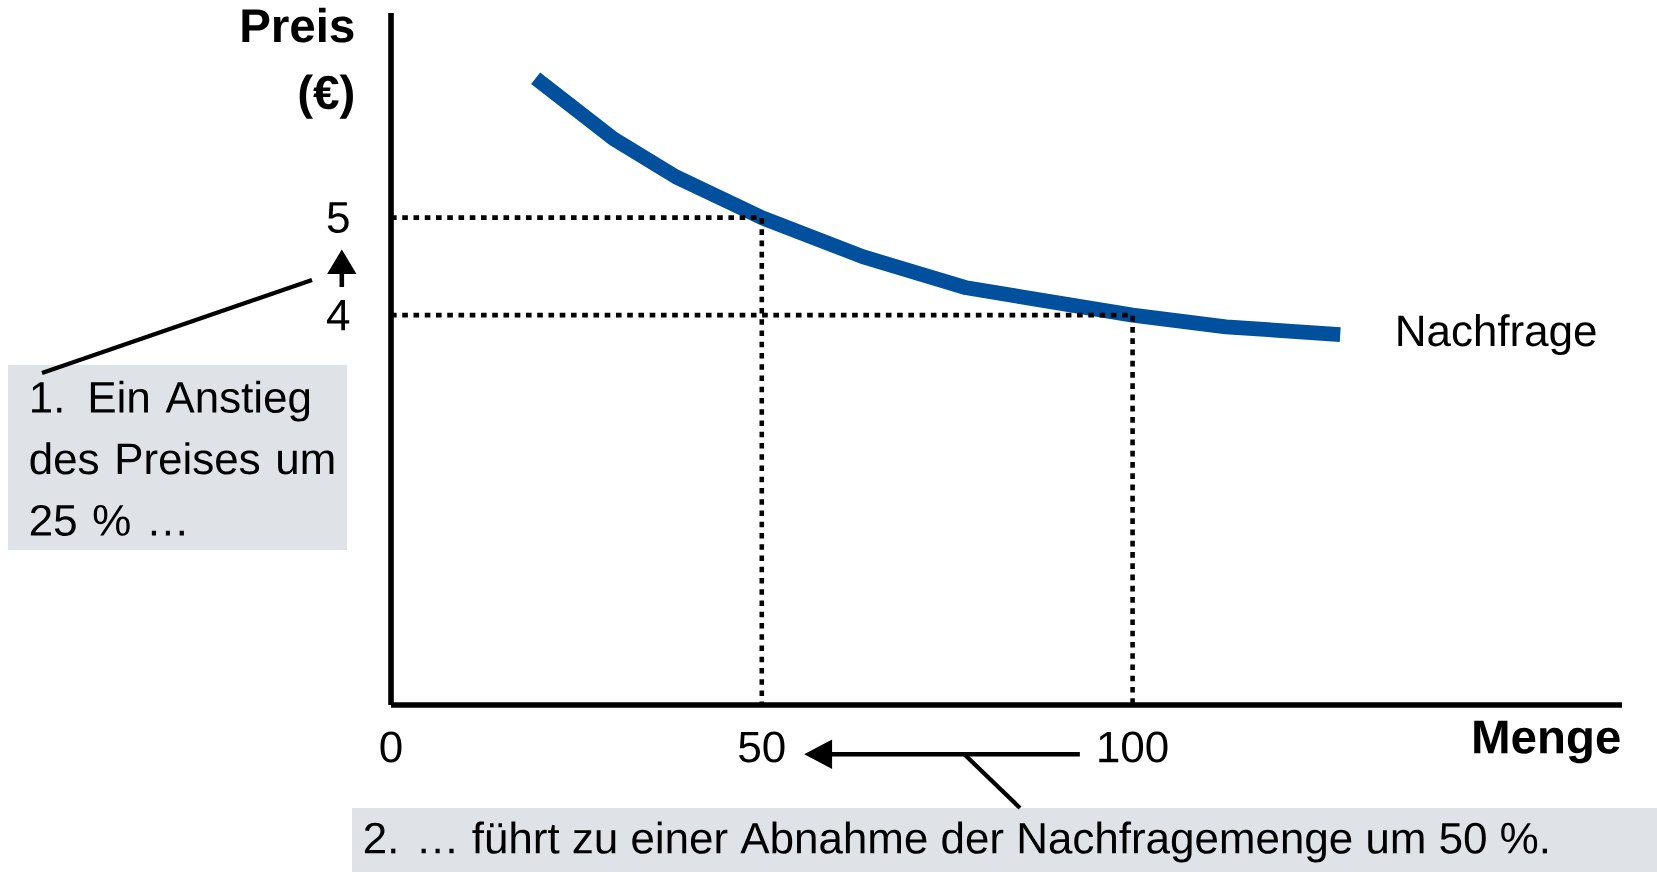  What do you see at coordinates (338, 315) in the screenshot?
I see `y-tick-label: 4` at bounding box center [338, 315].